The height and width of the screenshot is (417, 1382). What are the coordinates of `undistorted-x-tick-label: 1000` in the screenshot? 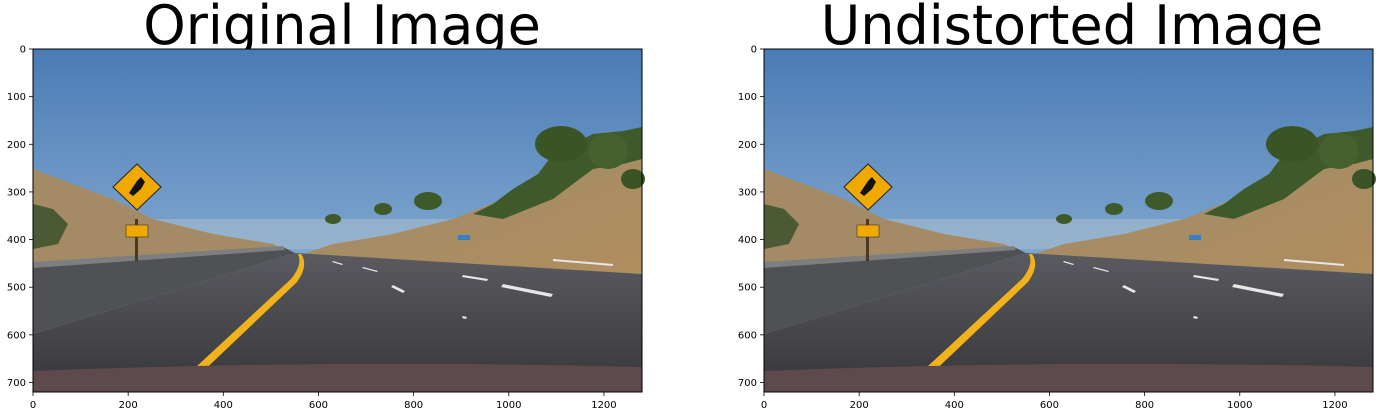 It's located at (1239, 405).